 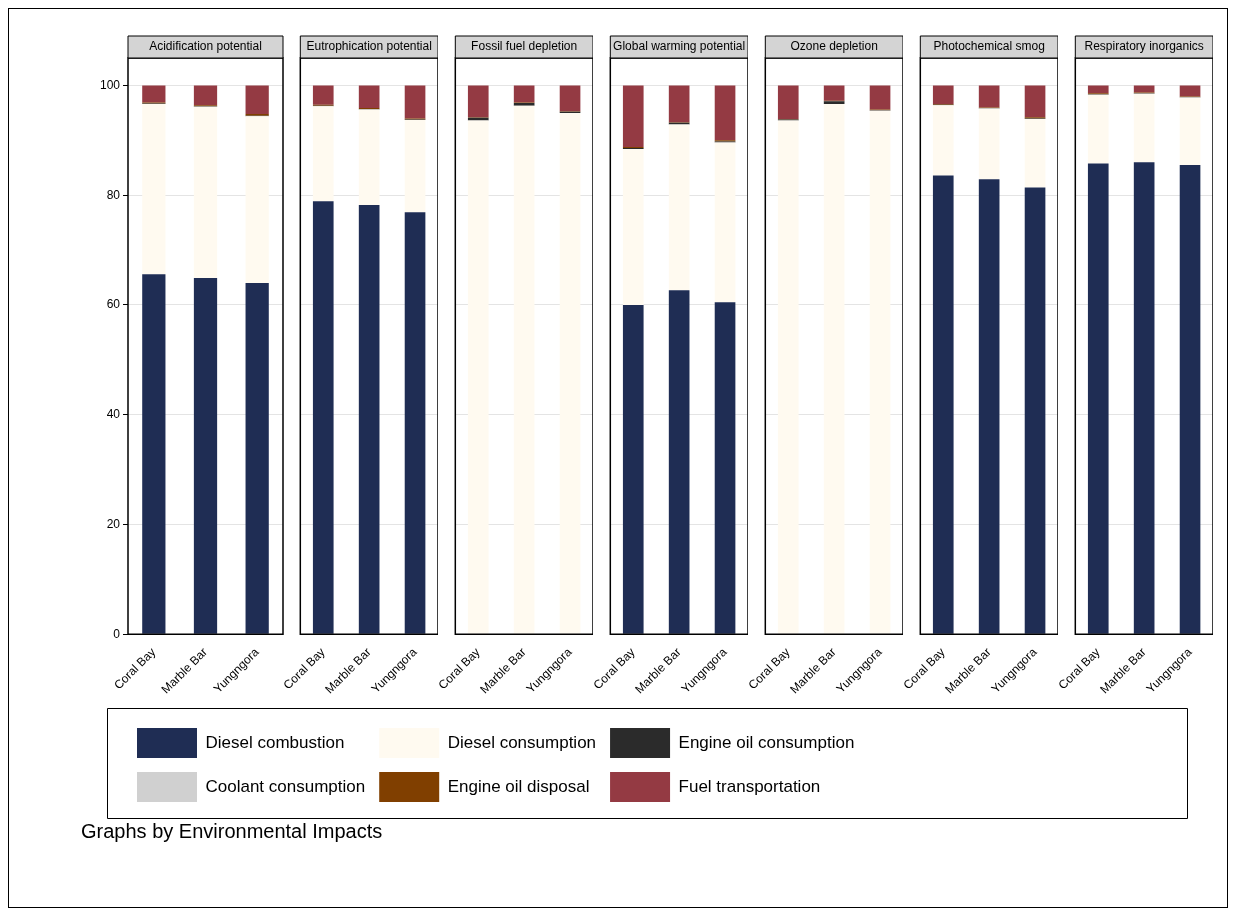 I want to click on chart-title: Respiratory inorganics, so click(x=1144, y=46).